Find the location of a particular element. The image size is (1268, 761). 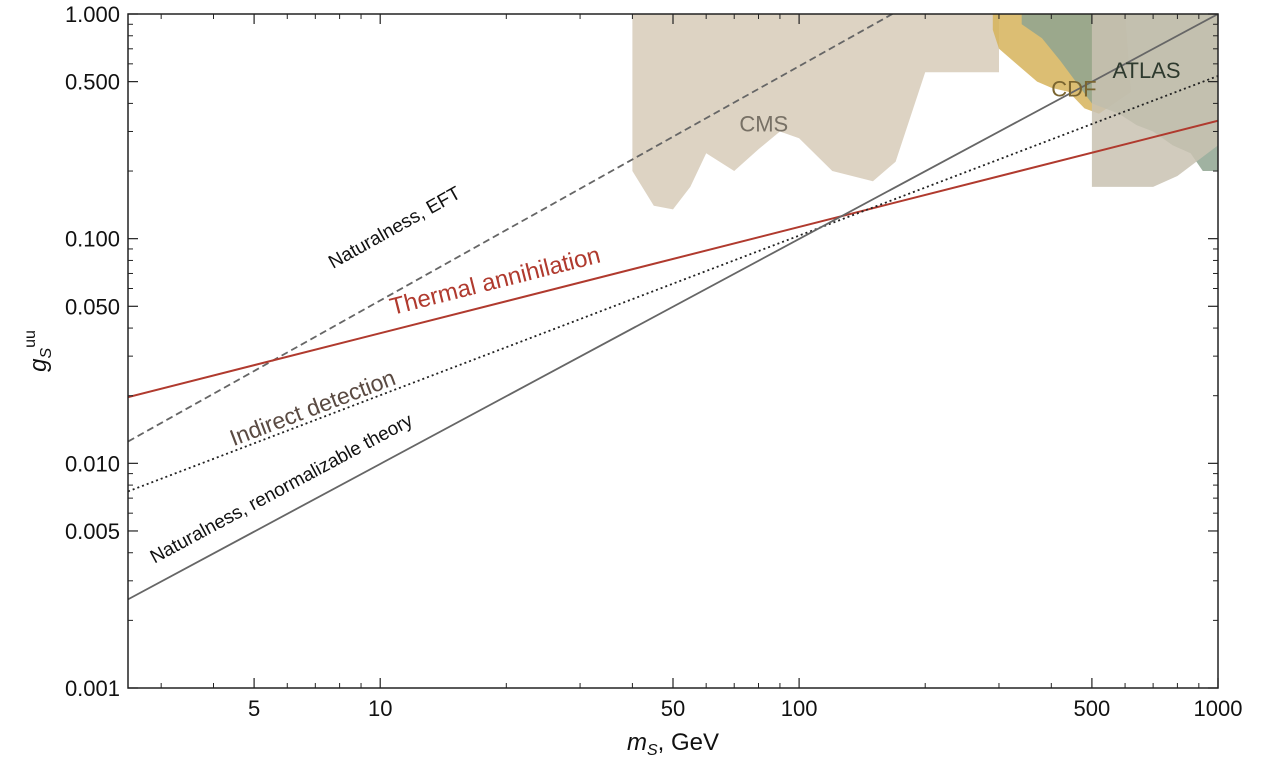

y-tick-label: 0.050 is located at coordinates (92, 306).